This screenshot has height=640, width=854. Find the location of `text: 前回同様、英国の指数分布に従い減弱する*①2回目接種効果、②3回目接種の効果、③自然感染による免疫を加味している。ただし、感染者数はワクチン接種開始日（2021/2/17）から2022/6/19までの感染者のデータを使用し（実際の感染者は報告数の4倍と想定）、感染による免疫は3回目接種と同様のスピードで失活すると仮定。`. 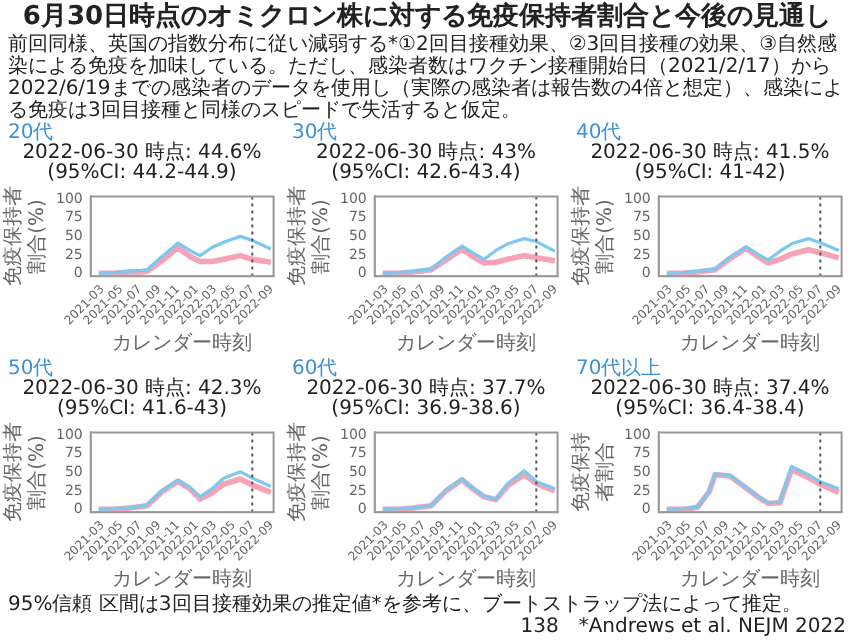

text: 前回同様、英国の指数分布に従い減弱する*①2回目接種効果、②3回目接種の効果、③自然感染による免疫を加味している。ただし、感染者数はワクチン接種開始日（2021/2/17）から2022/6/19までの感染者のデータを使用し（実際の感染者は報告数の4倍と想定）、感染による免疫は3回目接種と同様のスピードで失活すると仮定。 is located at coordinates (426, 78).